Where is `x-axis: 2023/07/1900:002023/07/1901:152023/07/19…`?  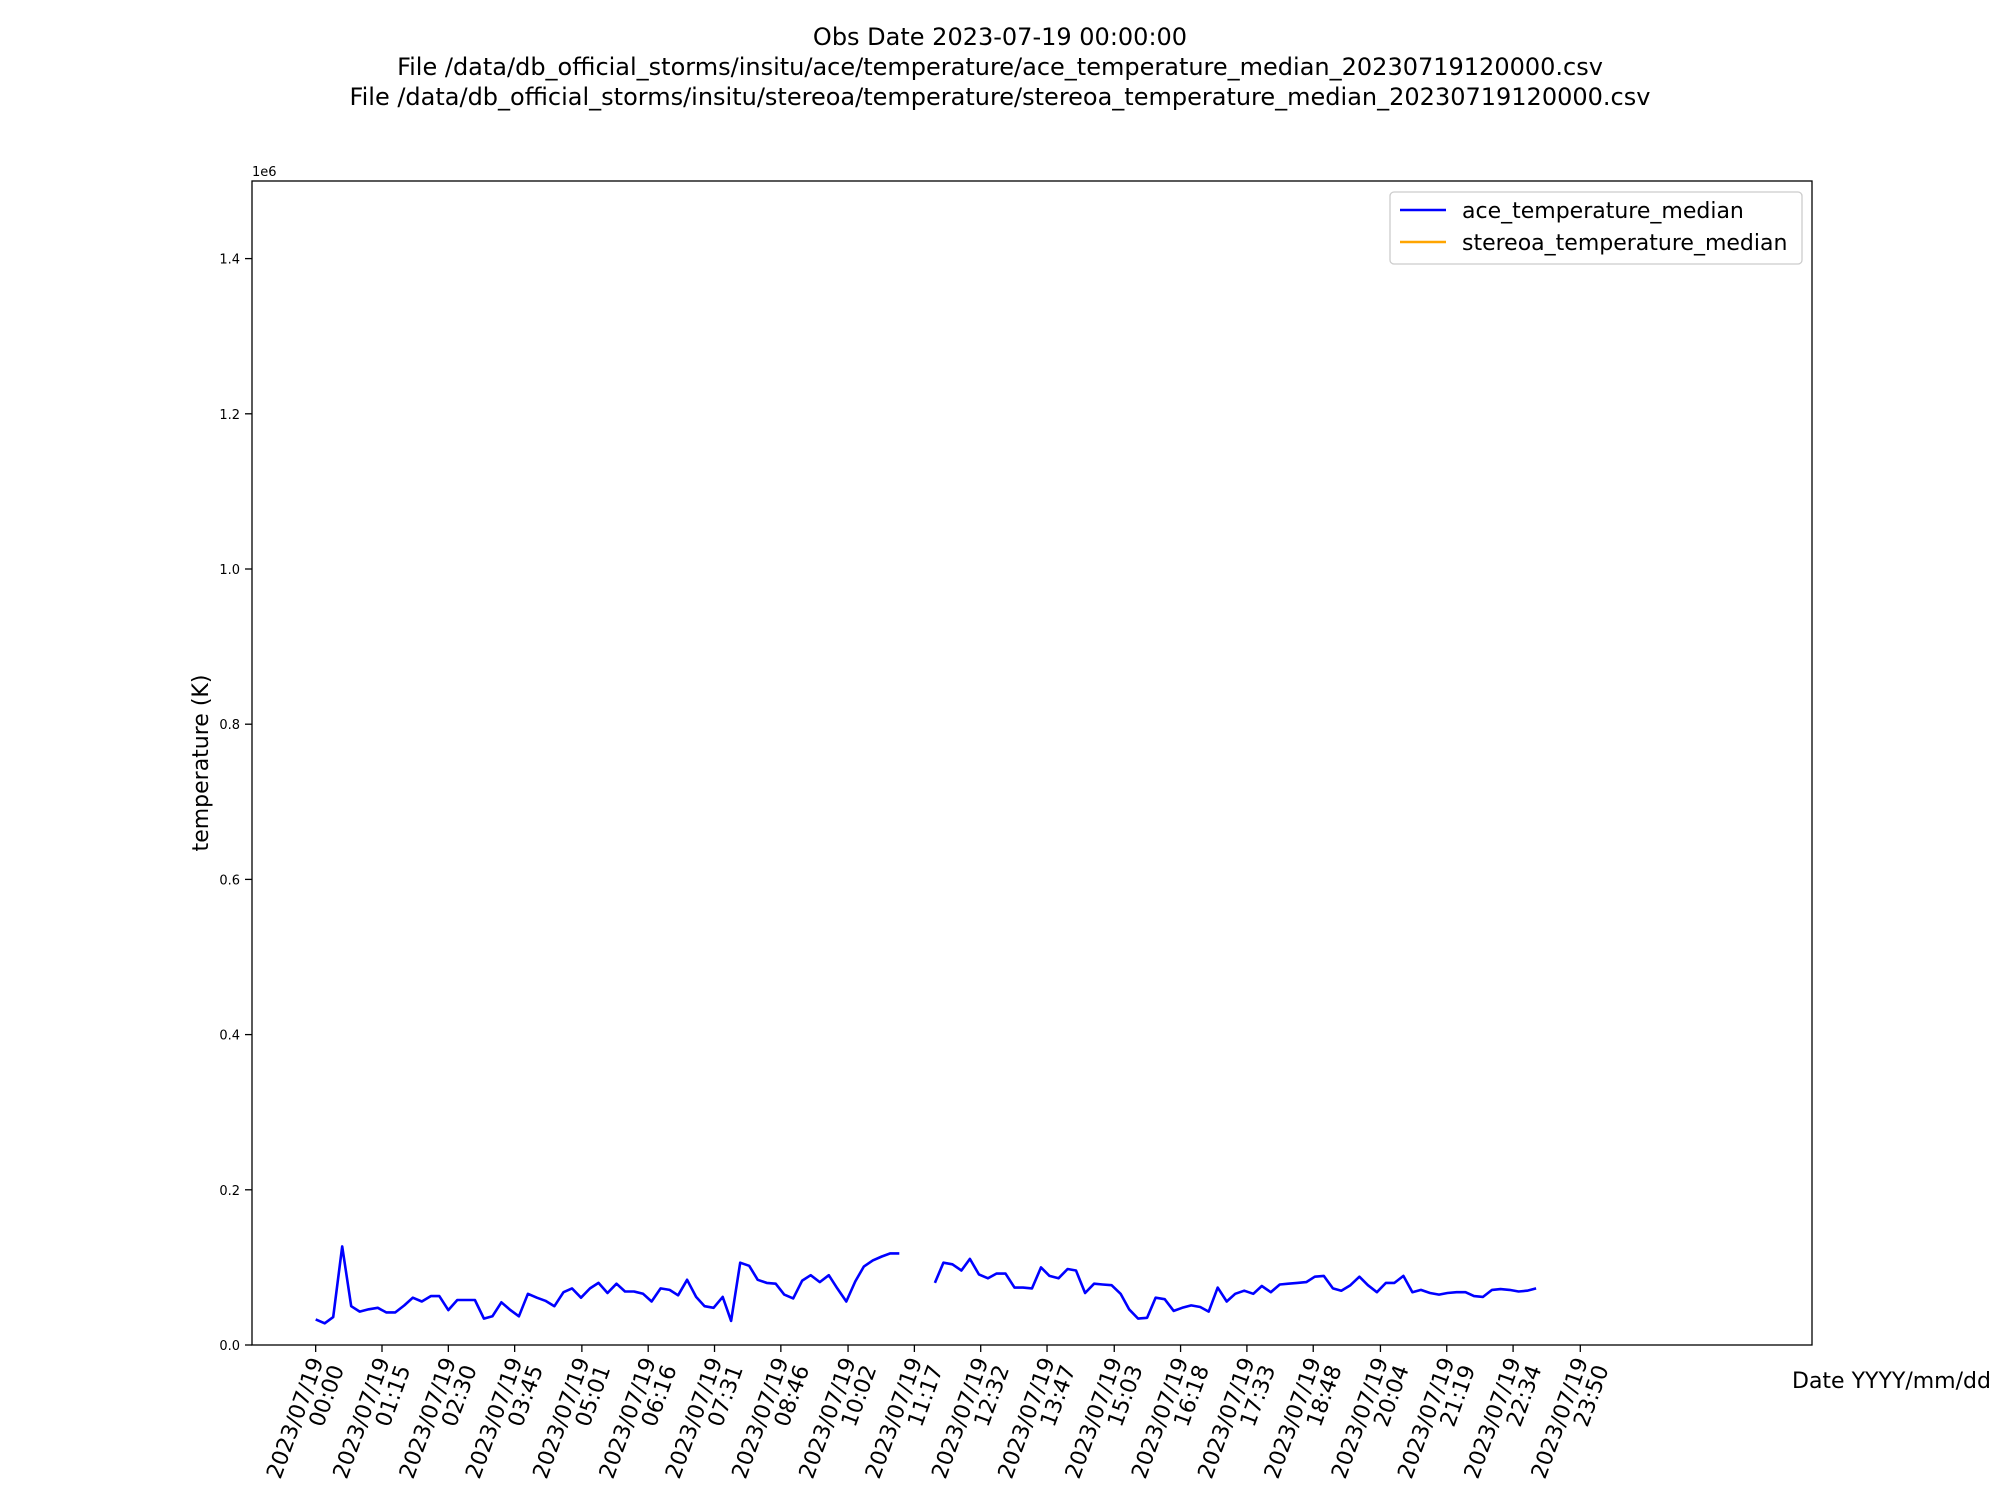
x-axis: 2023/07/1900:002023/07/1901:152023/07/19… is located at coordinates (938, 1413).